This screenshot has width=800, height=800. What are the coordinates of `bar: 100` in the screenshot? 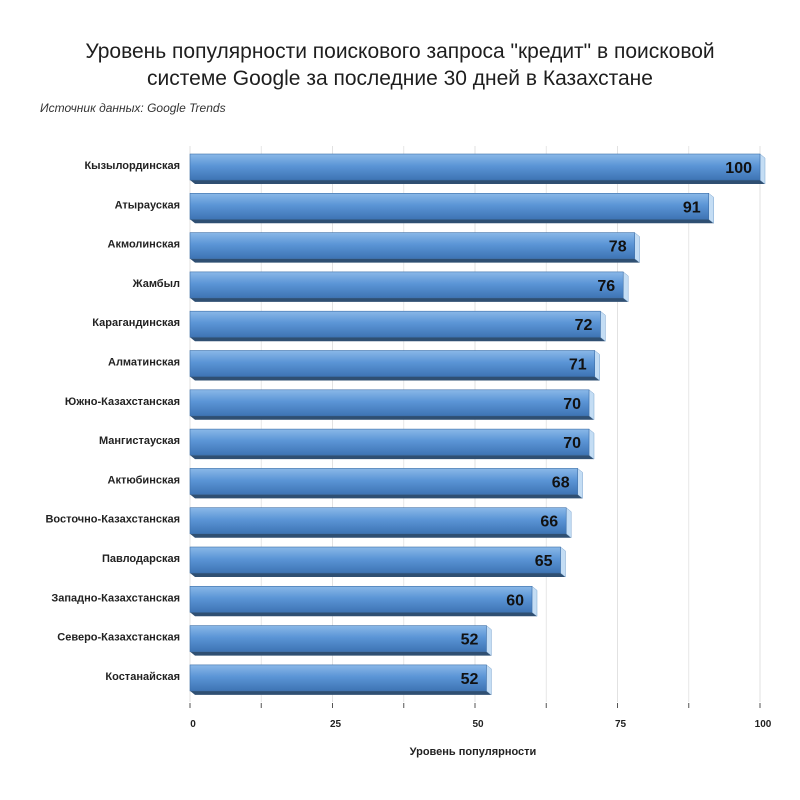 It's located at (477, 169).